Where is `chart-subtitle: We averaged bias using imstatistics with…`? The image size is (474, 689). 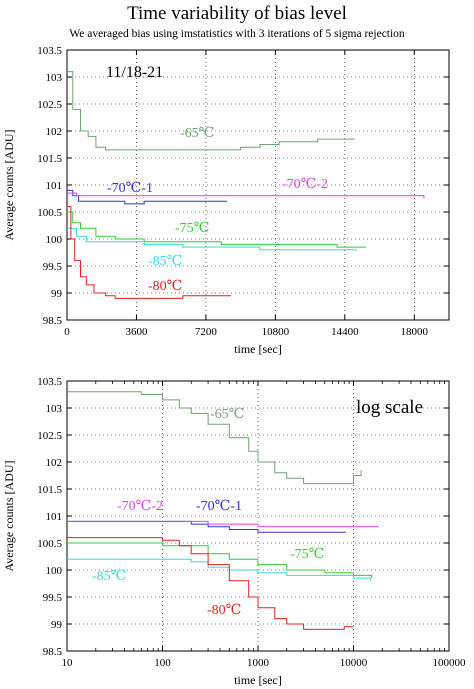
chart-subtitle: We averaged bias using imstatistics with… is located at coordinates (237, 34).